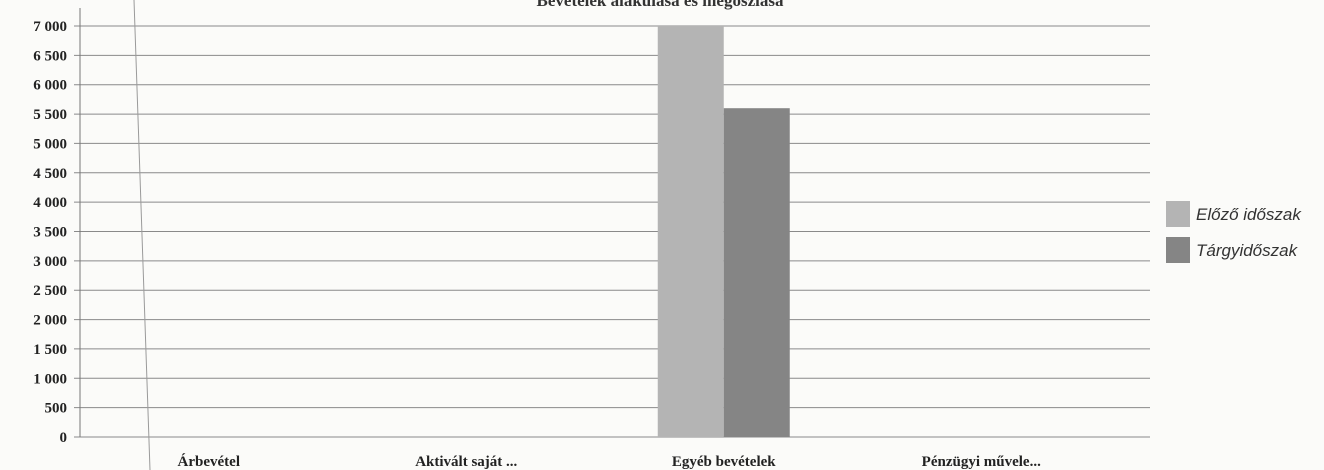 This screenshot has width=1324, height=470. Describe the element at coordinates (50, 262) in the screenshot. I see `y-tick-label: 3 000` at that location.